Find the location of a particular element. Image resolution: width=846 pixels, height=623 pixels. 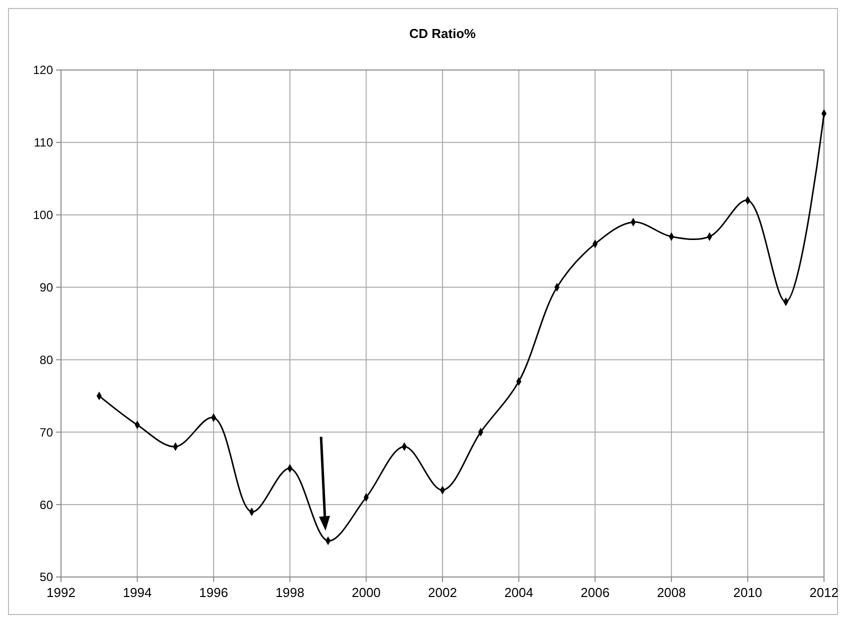

x-tick-label: 2002 is located at coordinates (442, 592).